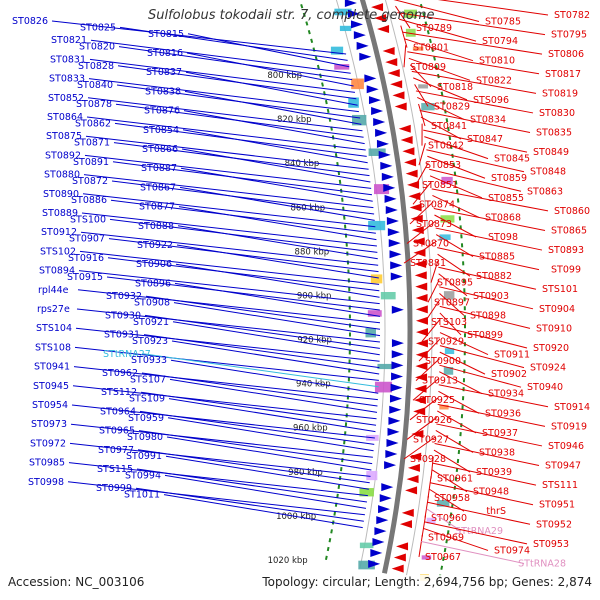  Describe the element at coordinates (496, 511) in the screenshot. I see `gene-label-right: thrS` at that location.